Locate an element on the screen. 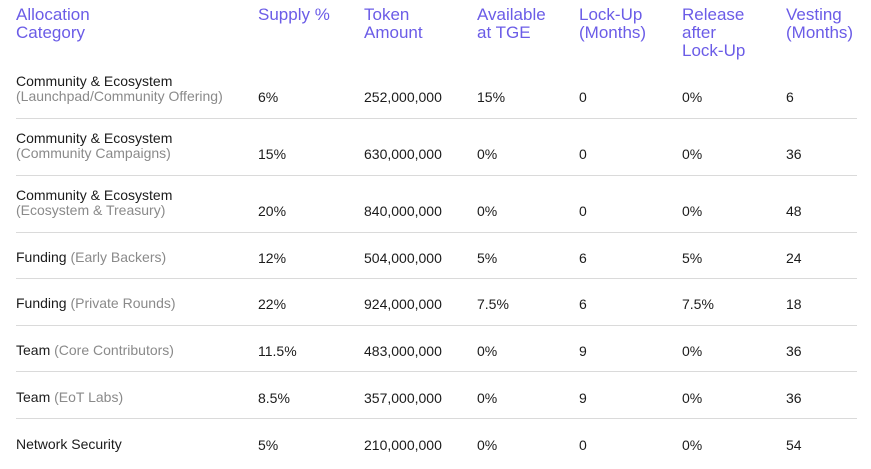 The width and height of the screenshot is (871, 469). row-category: Funding (Private Rounds) is located at coordinates (96, 303).